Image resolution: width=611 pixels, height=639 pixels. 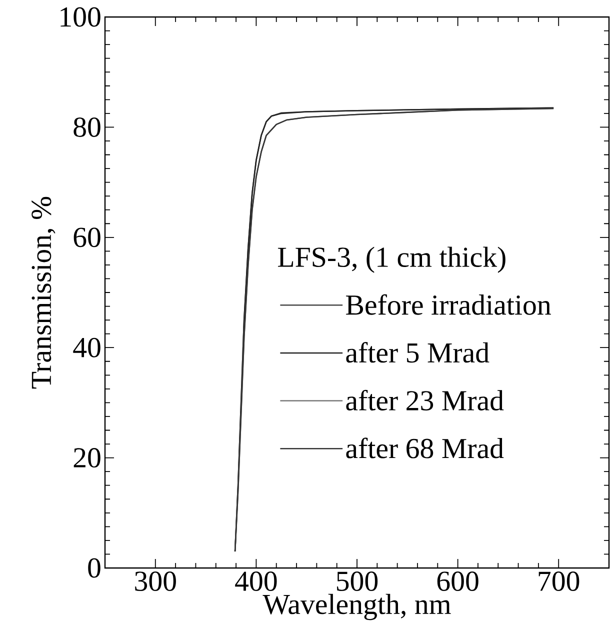 I want to click on x-tick-label: 600, so click(x=457, y=582).